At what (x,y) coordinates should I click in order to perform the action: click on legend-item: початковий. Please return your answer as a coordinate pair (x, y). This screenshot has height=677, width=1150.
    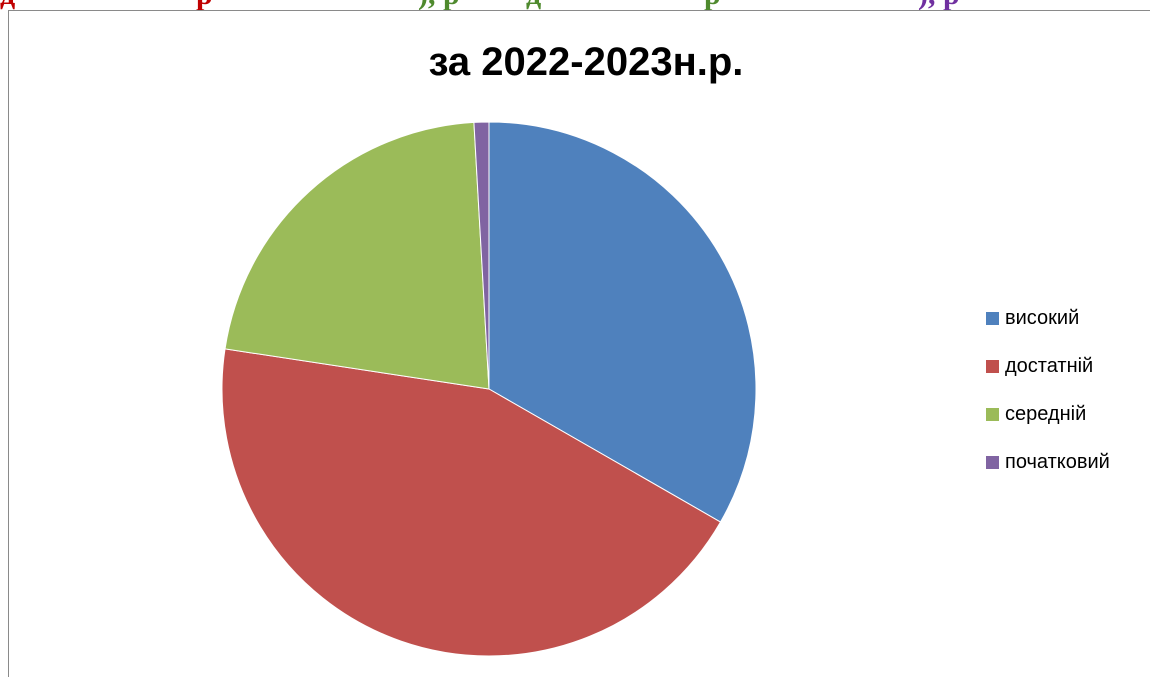
    Looking at the image, I should click on (1048, 462).